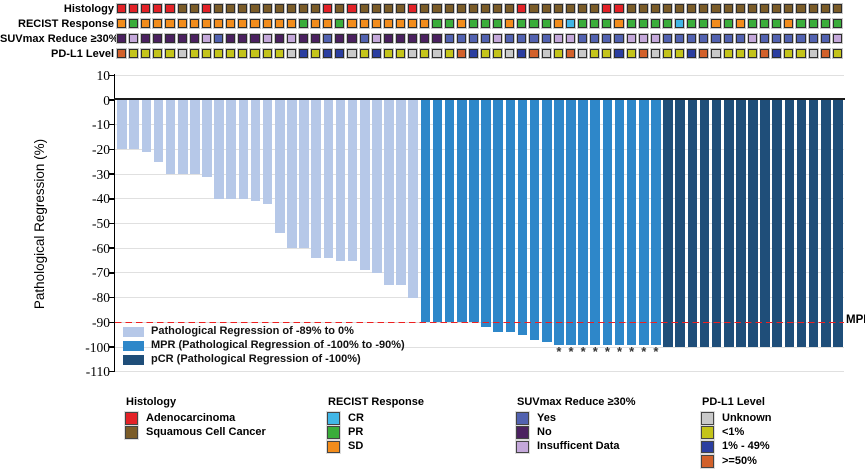  What do you see at coordinates (479, 273) in the screenshot?
I see `gridline` at bounding box center [479, 273].